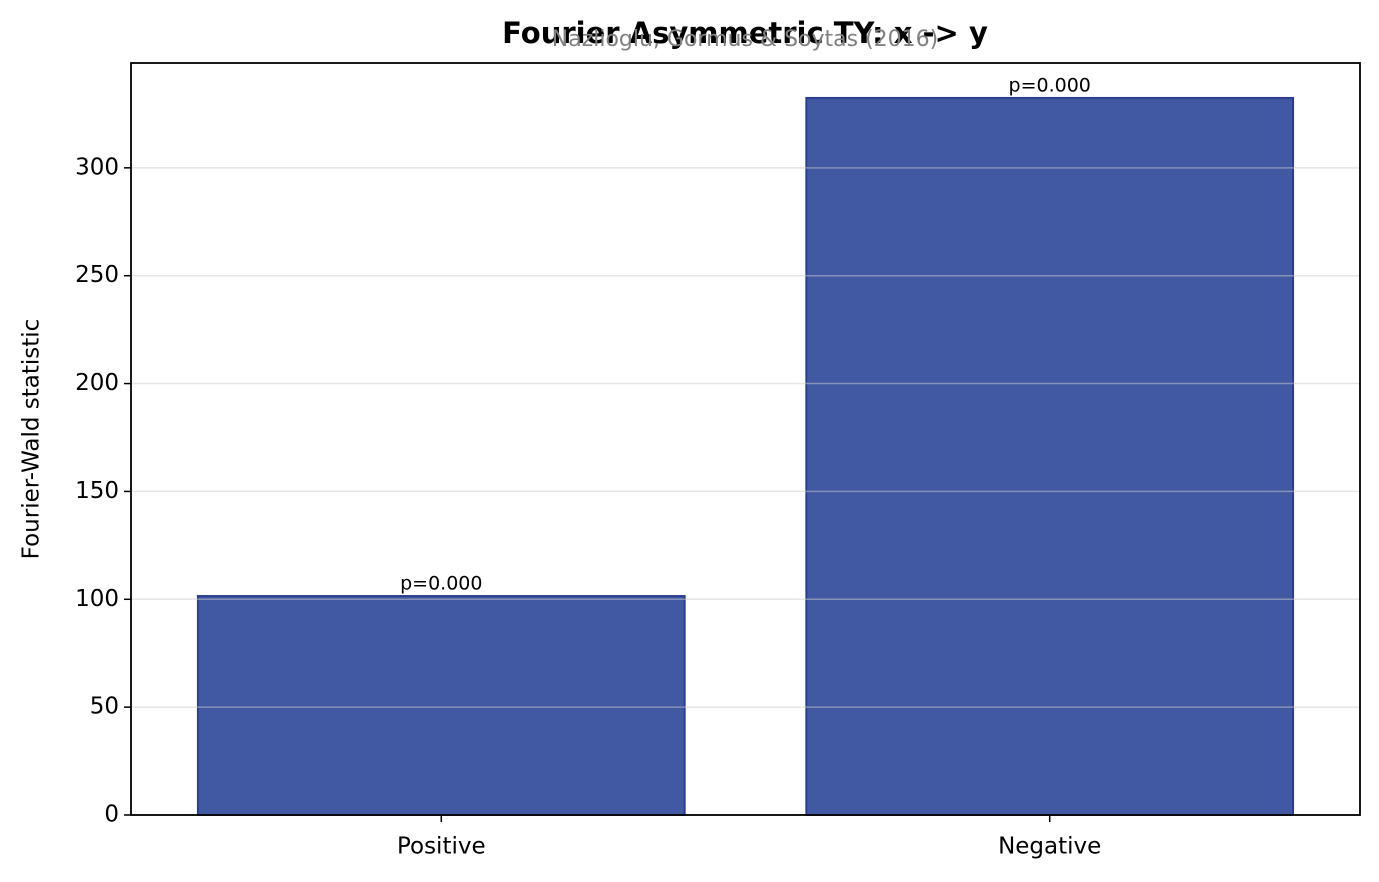 The image size is (1379, 882). Describe the element at coordinates (97, 599) in the screenshot. I see `y-tick-label: 100` at that location.